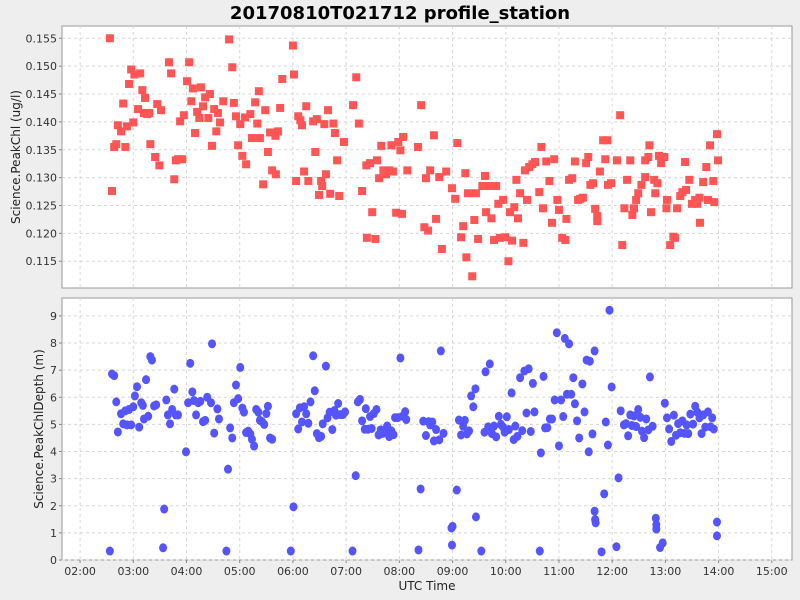 The width and height of the screenshot is (800, 600). Describe the element at coordinates (772, 571) in the screenshot. I see `x-tick-label: 15:00` at that location.